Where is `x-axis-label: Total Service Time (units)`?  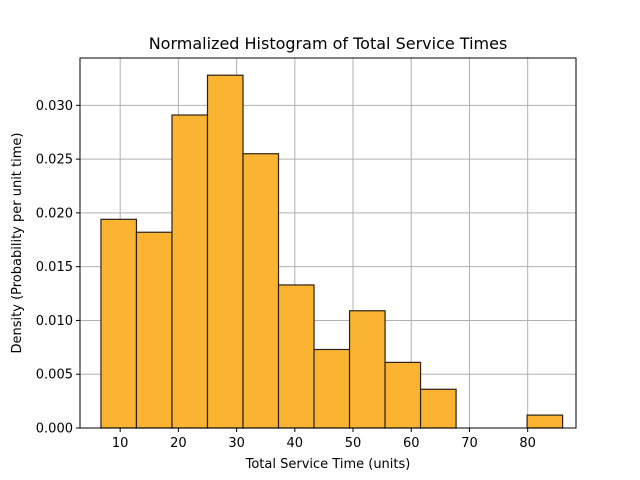 x-axis-label: Total Service Time (units) is located at coordinates (328, 464).